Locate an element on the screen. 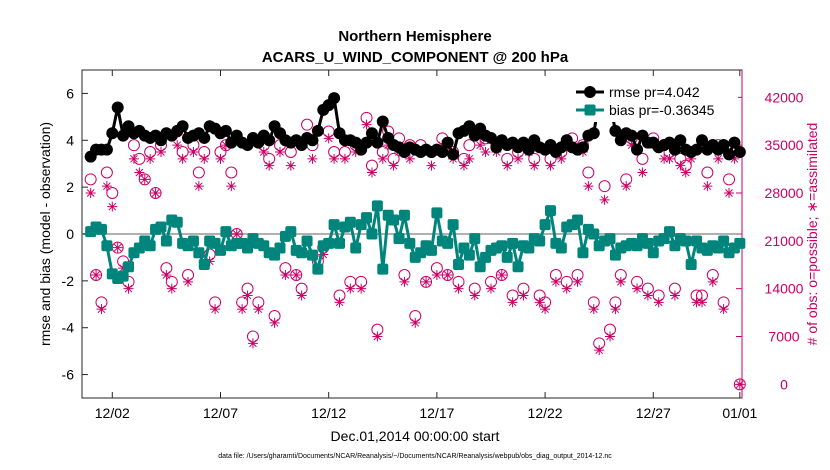 This screenshot has width=830, height=470. y-right-tick-label: 35000 is located at coordinates (784, 145).